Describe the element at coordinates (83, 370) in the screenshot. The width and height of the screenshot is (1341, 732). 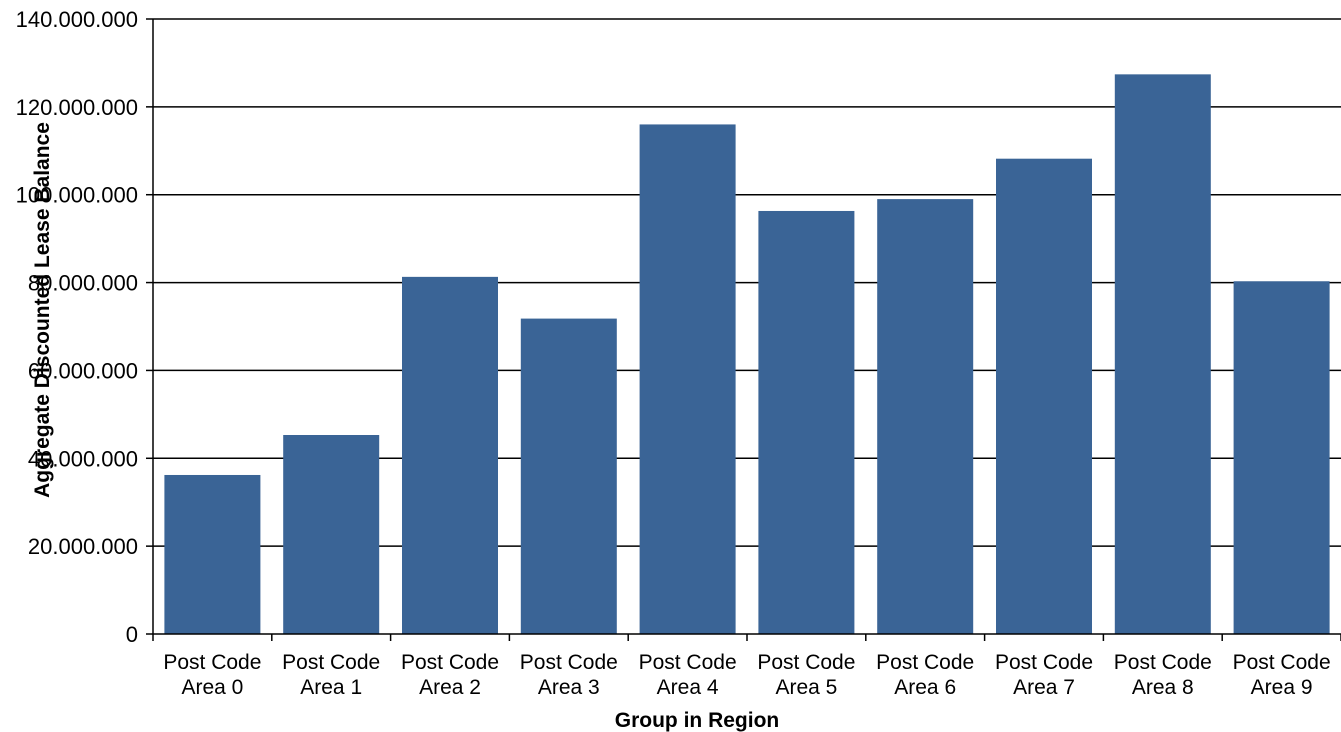
I see `y-tick-label: 60.000.000` at that location.